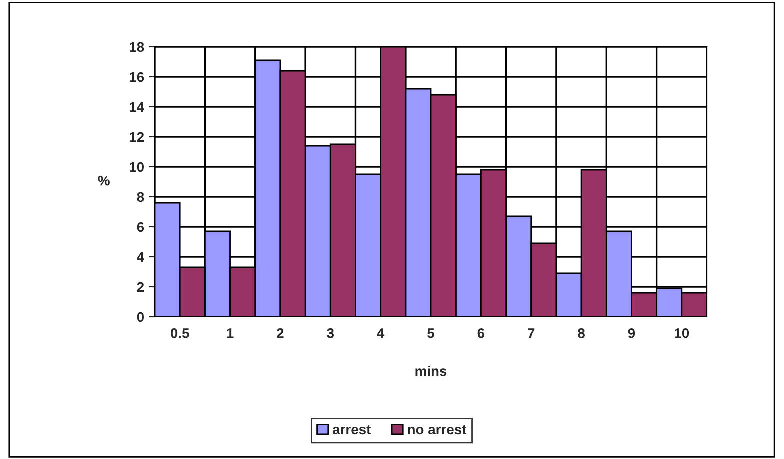  Describe the element at coordinates (431, 333) in the screenshot. I see `x-tick-label: 5` at that location.